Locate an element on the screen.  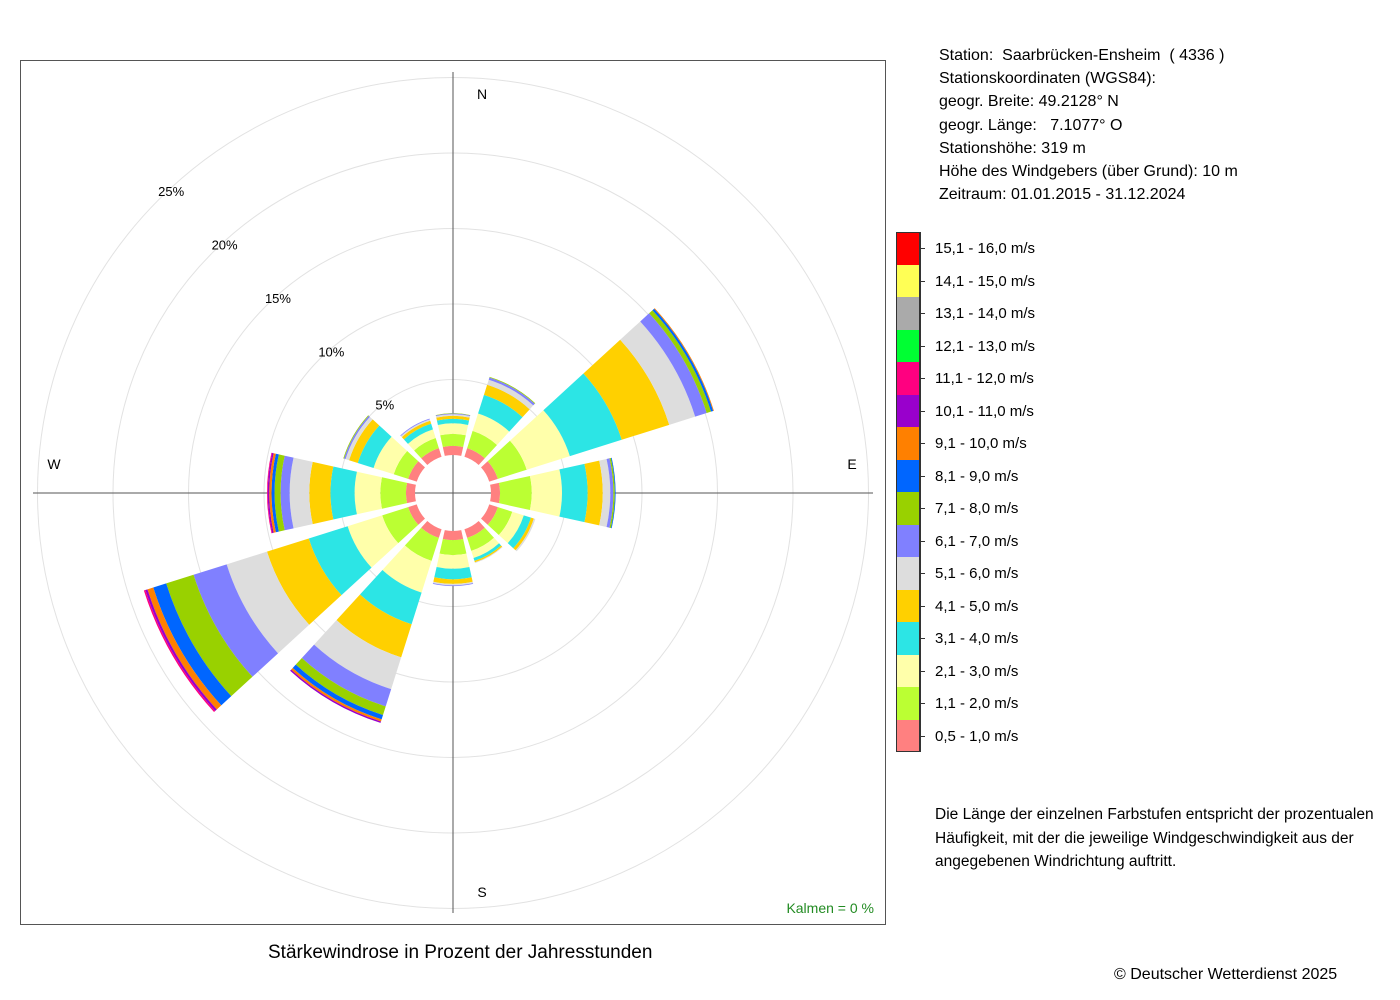
legend-item: 9,1 - 10,0 m/s is located at coordinates (996, 443).